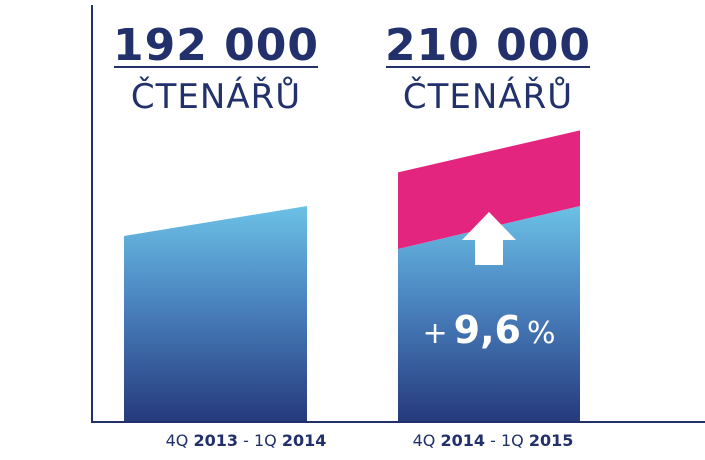 The width and height of the screenshot is (705, 460). What do you see at coordinates (493, 440) in the screenshot?
I see `period-label-2: 4Q 2014 - 1Q 2015` at bounding box center [493, 440].